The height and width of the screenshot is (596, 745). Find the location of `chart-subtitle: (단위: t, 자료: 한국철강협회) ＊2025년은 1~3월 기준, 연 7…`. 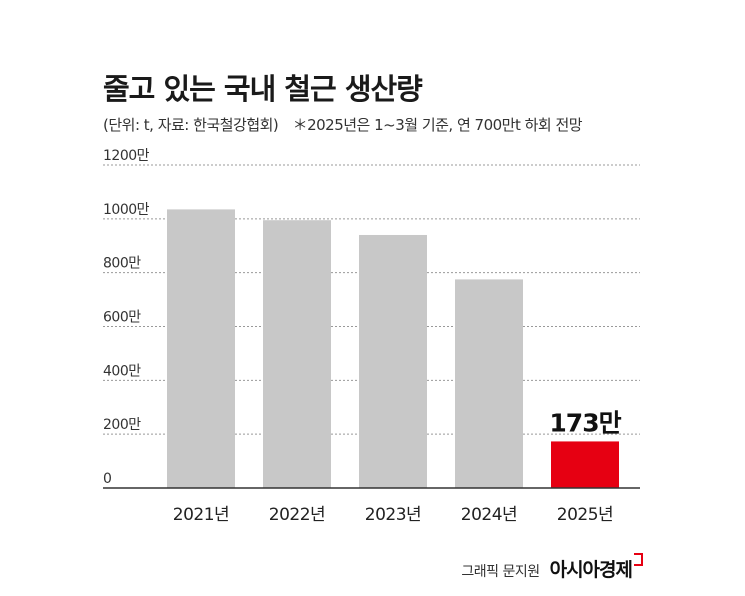

chart-subtitle: (단위: t, 자료: 한국철강협회) ＊2025년은 1~3월 기준, 연 7… is located at coordinates (347, 124).